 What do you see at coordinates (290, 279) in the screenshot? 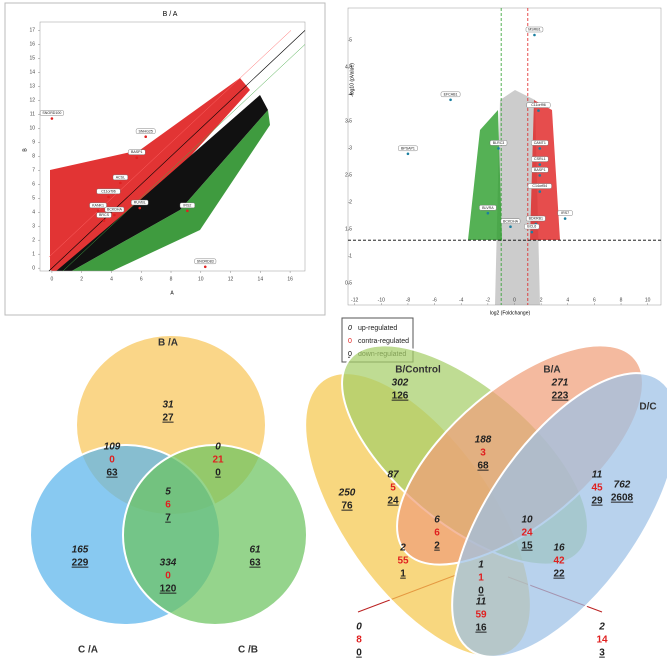
I see `x-tick-label: 16` at bounding box center [290, 279].